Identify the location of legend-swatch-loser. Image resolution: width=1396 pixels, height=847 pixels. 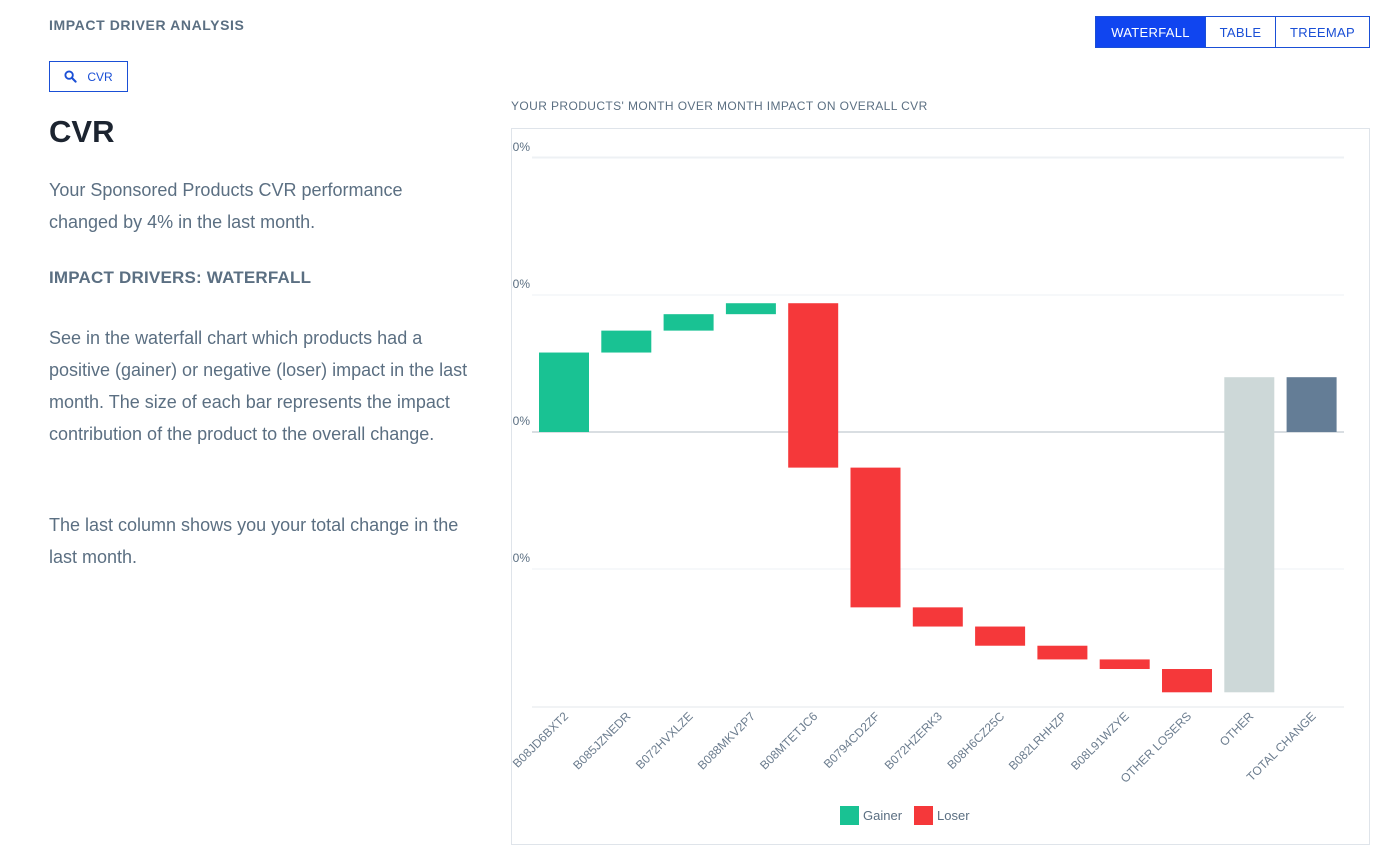
(924, 815).